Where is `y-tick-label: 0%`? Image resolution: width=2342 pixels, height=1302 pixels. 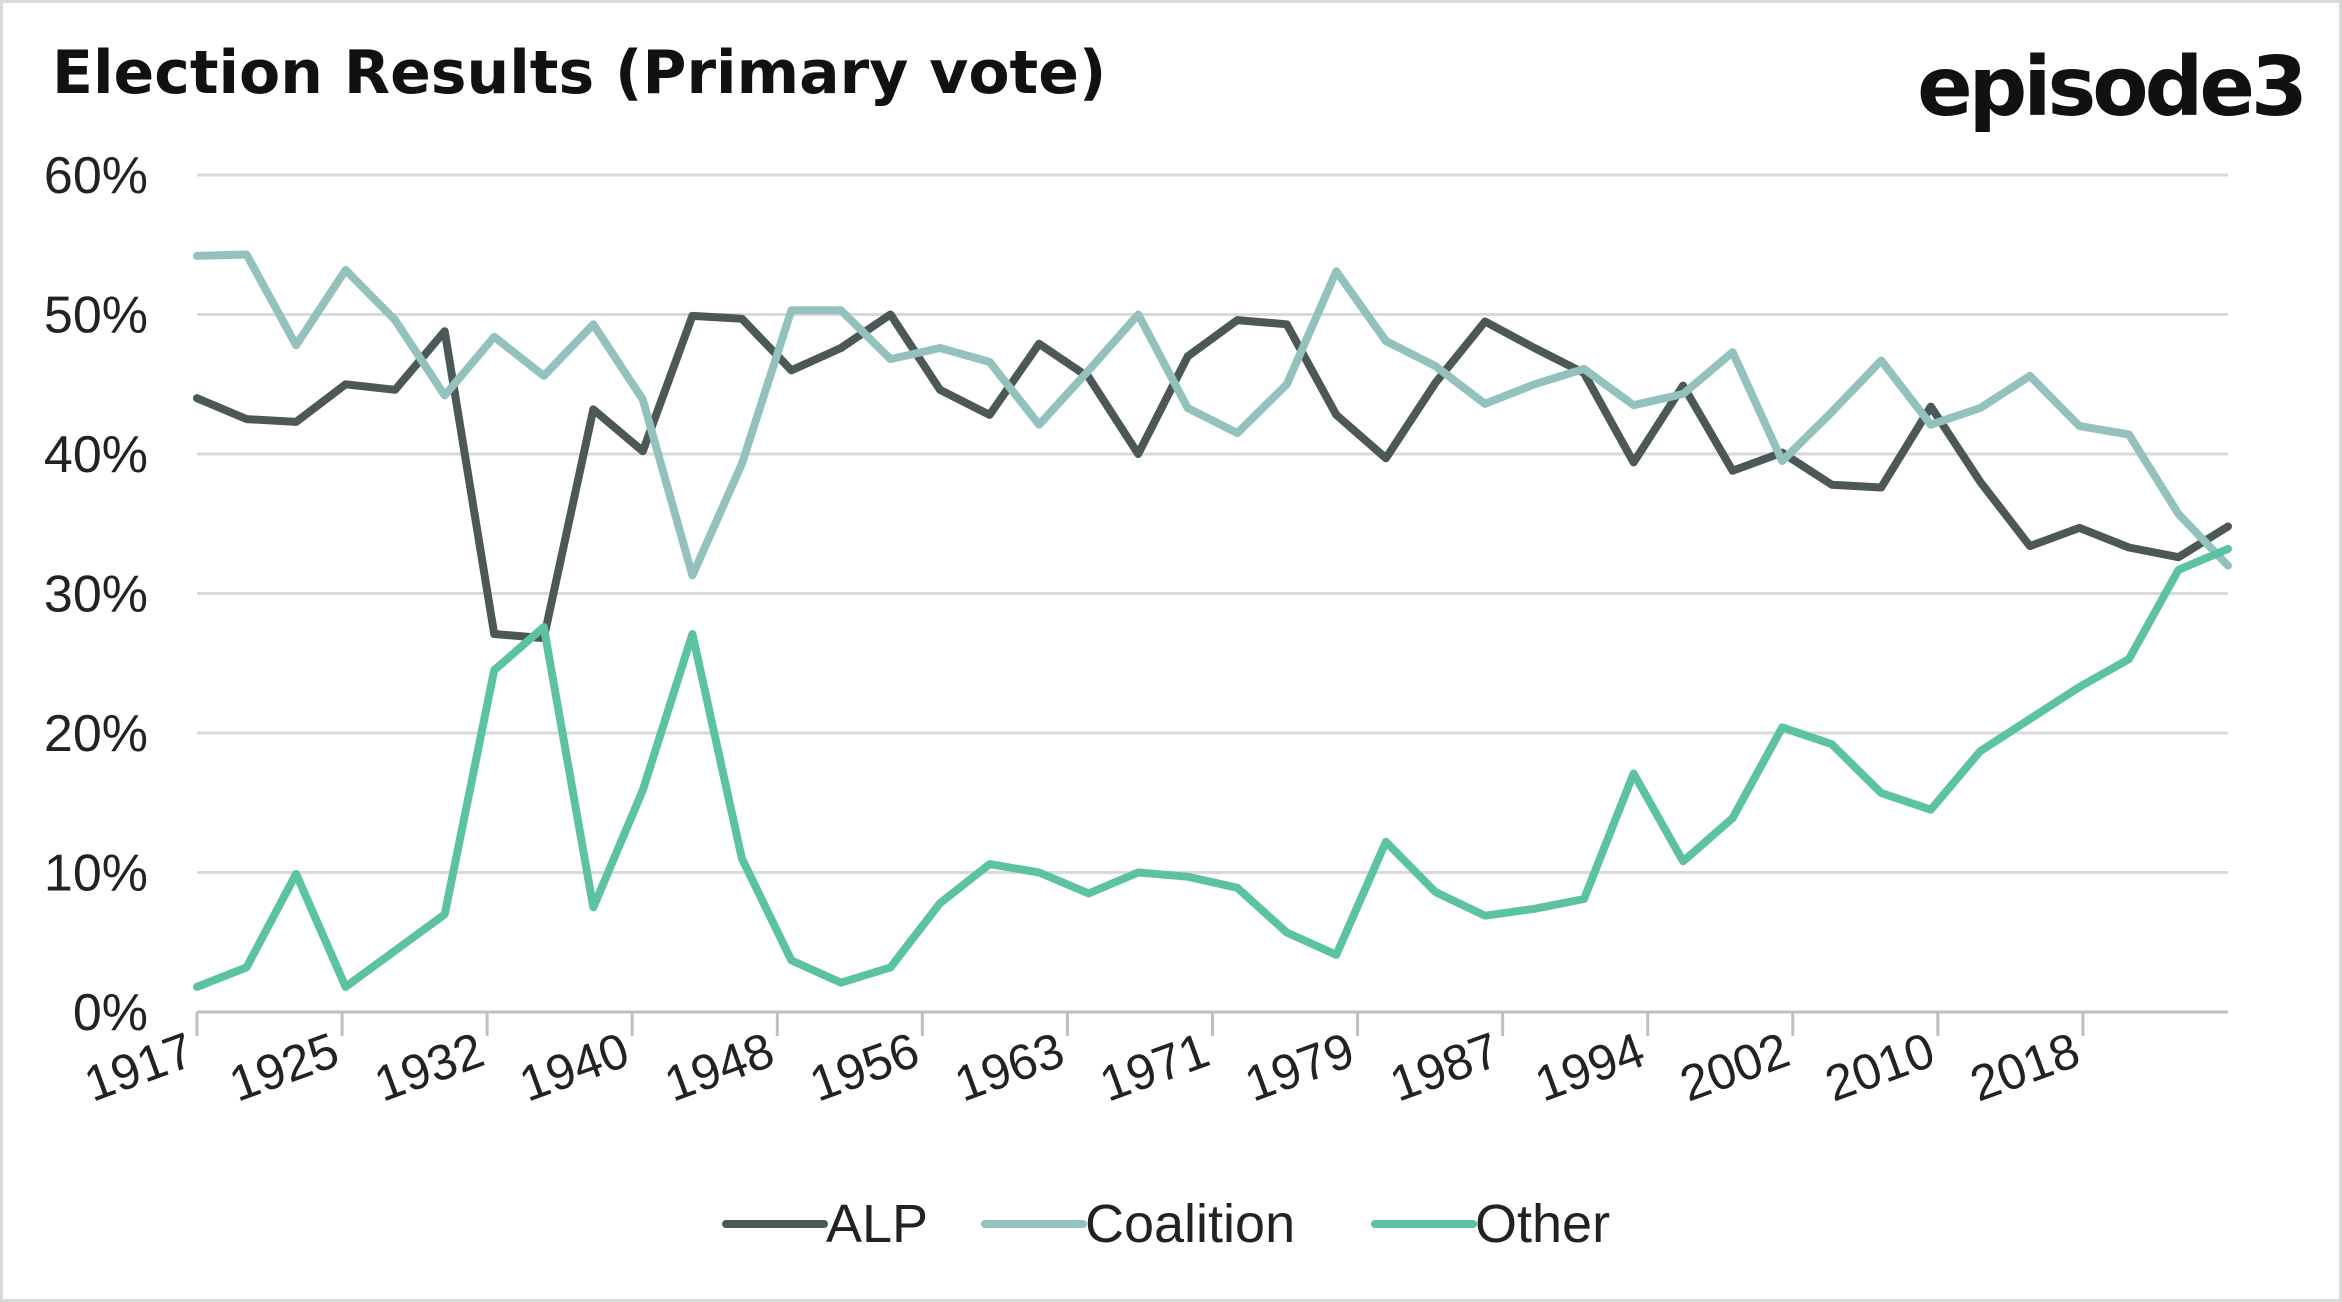 y-tick-label: 0% is located at coordinates (110, 1013).